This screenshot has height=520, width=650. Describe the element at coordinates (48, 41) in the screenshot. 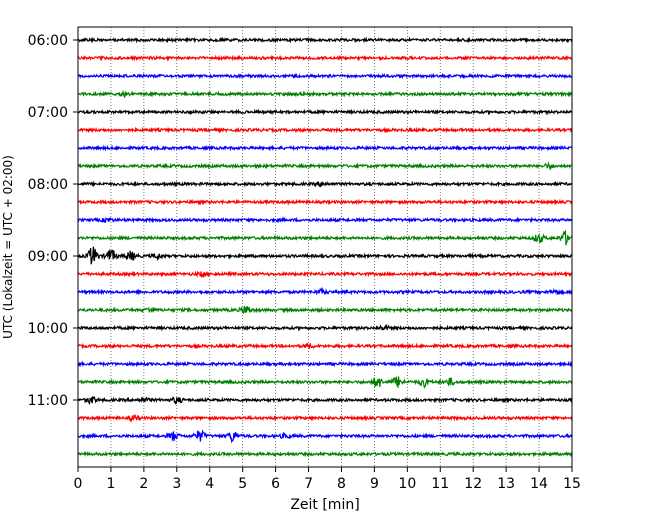

I see `y-tick-label: 06:00` at that location.